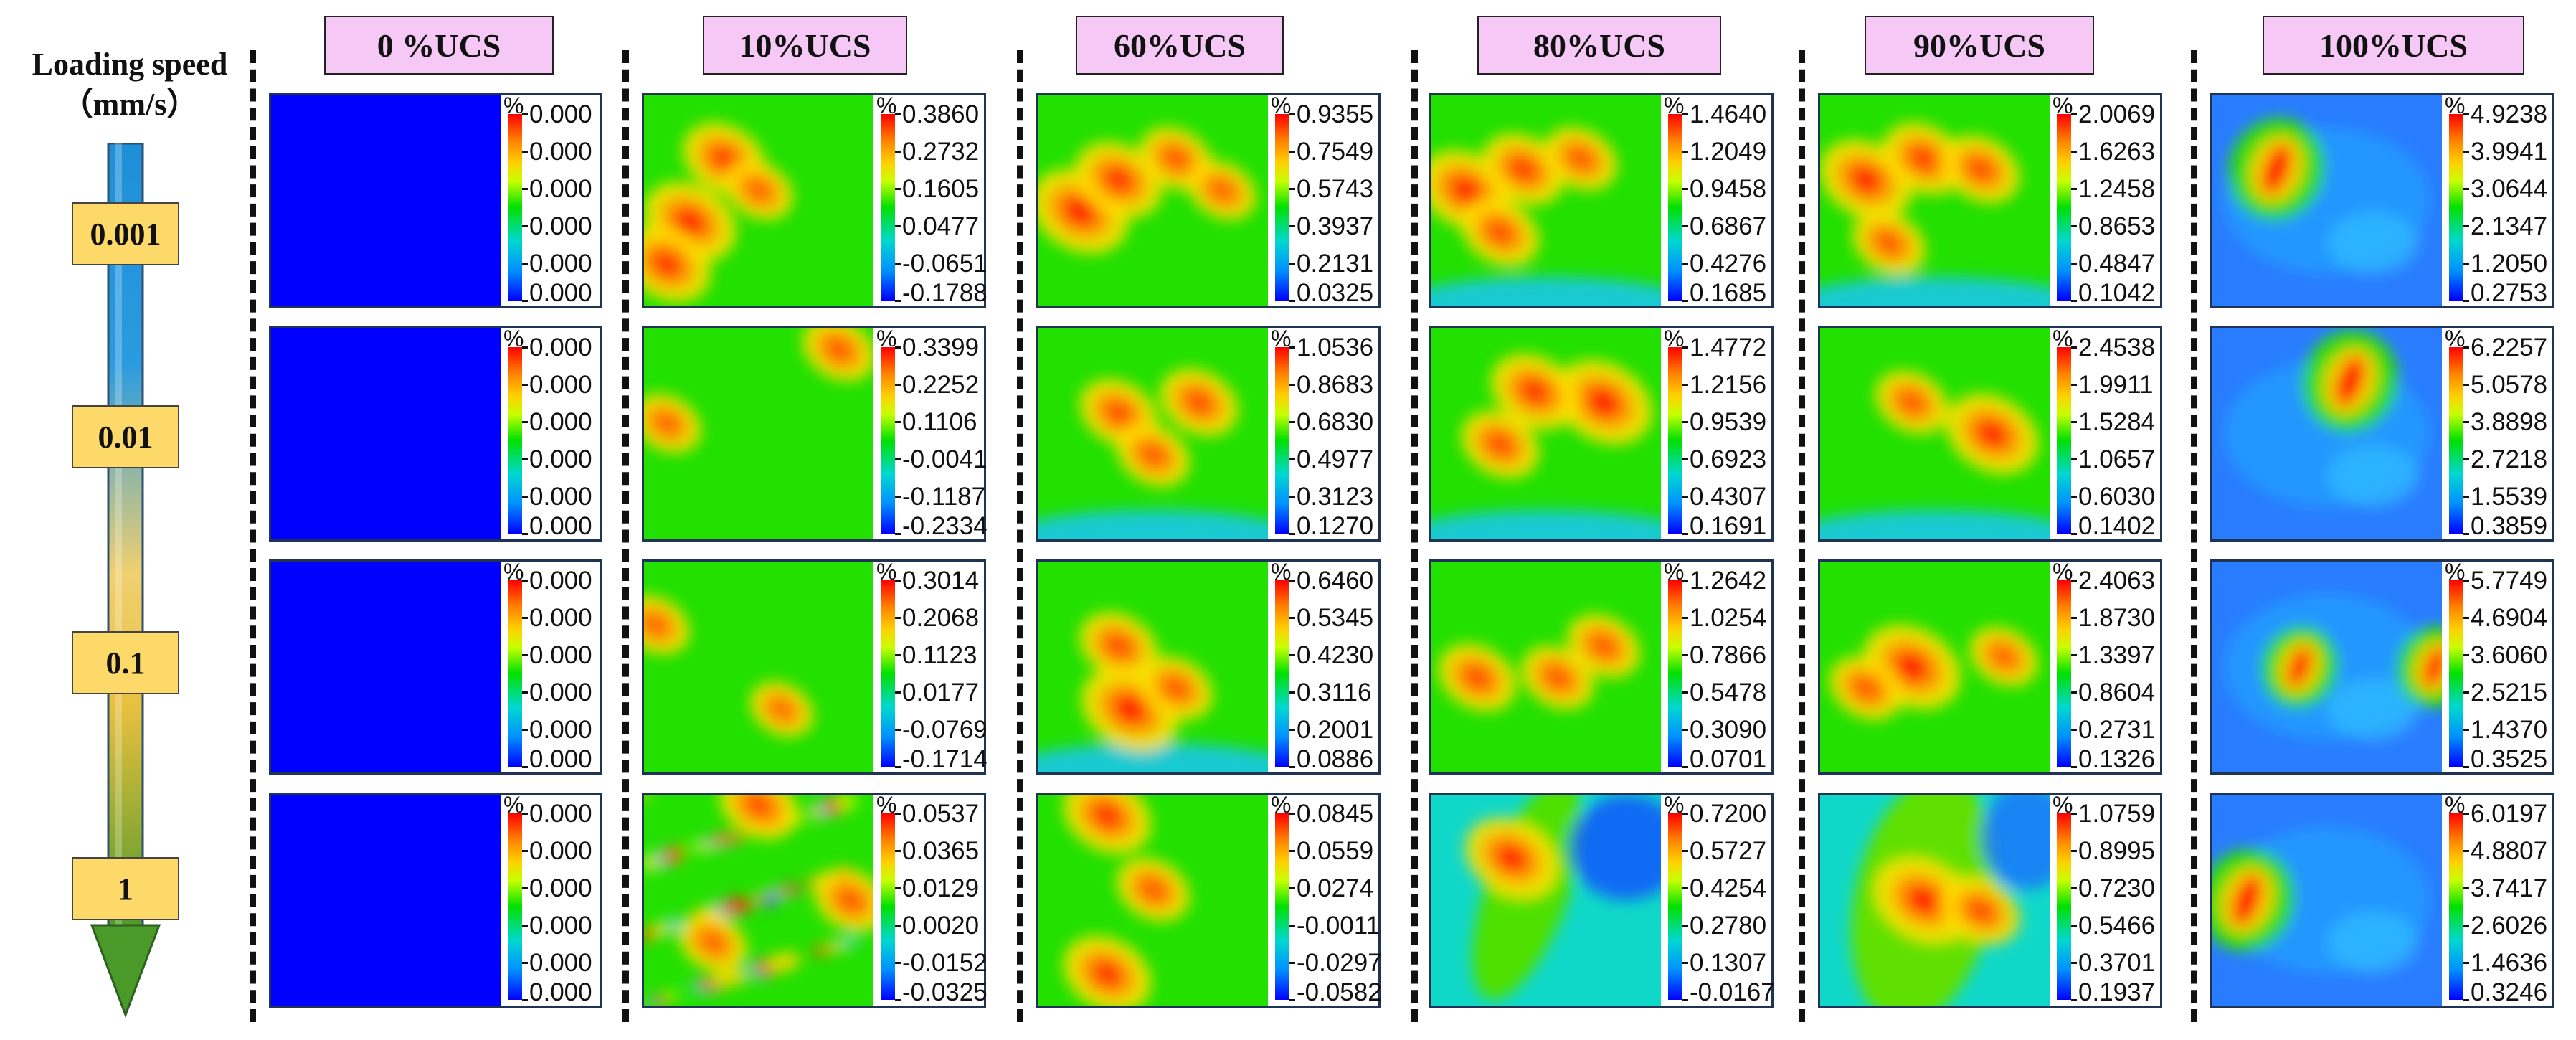 The width and height of the screenshot is (2576, 1040). Describe the element at coordinates (805, 45) in the screenshot. I see `column-header-10: 10%UCS` at that location.